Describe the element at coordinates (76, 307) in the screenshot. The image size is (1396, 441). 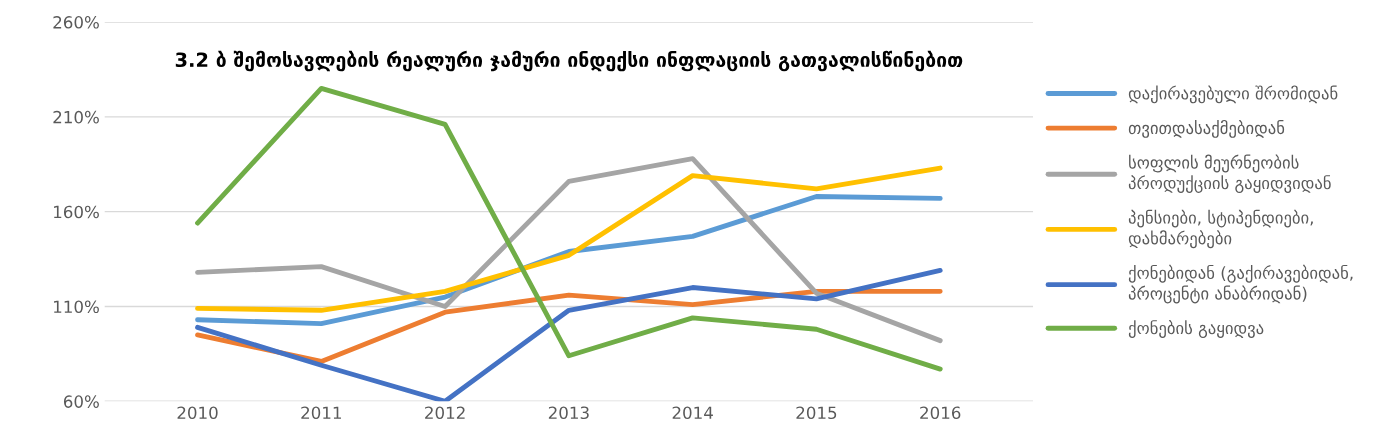
I see `y-tick-label: 110%` at that location.